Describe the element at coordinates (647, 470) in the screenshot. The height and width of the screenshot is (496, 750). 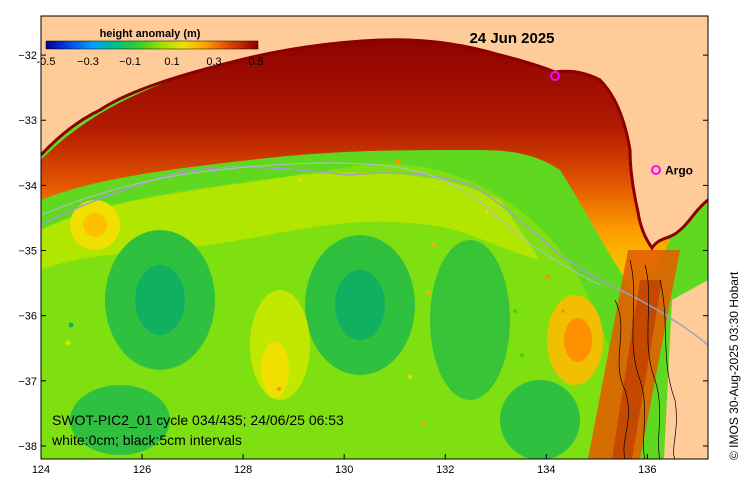
I see `x-tick-label: 136` at that location.